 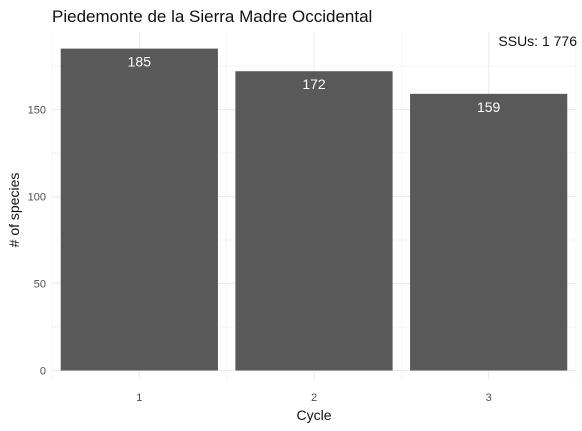 I want to click on x-axis-title: Cycle, so click(x=313, y=415).